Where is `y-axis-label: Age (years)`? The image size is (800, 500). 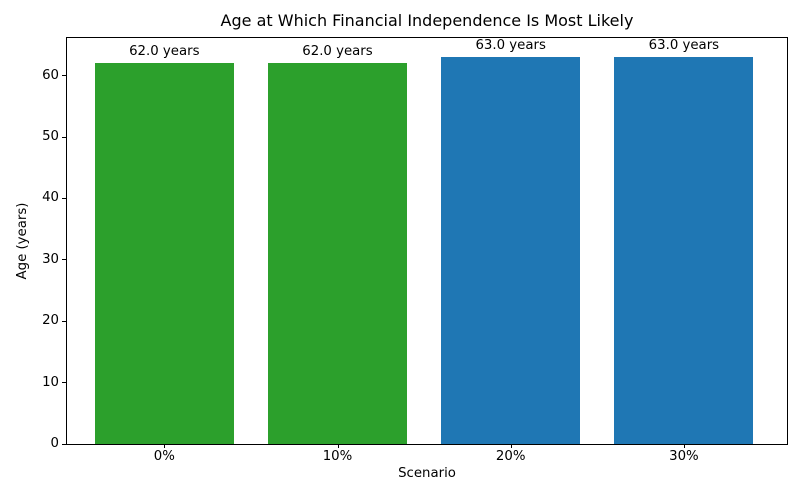
y-axis-label: Age (years) is located at coordinates (22, 241).